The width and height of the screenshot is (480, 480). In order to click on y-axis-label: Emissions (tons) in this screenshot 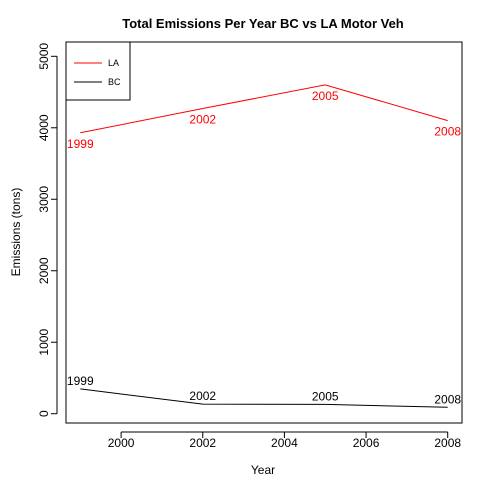, I will do `click(16, 232)`.